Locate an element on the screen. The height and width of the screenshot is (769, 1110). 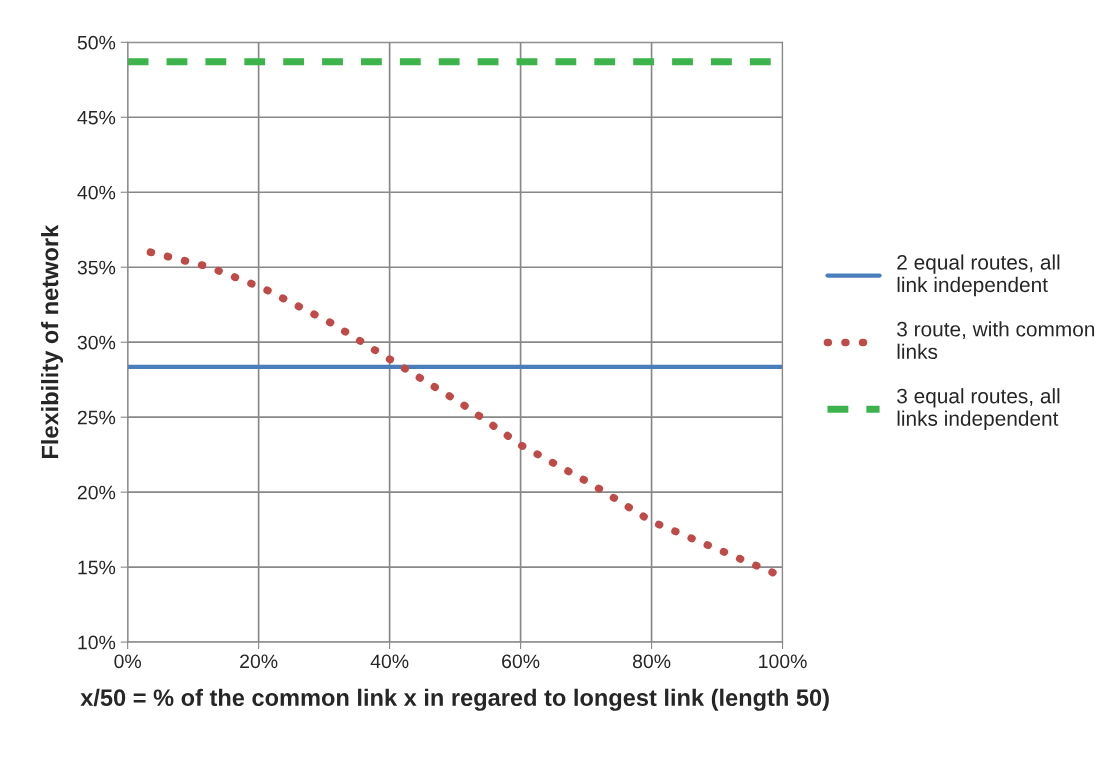
y-tick-label: 20% is located at coordinates (96, 492).